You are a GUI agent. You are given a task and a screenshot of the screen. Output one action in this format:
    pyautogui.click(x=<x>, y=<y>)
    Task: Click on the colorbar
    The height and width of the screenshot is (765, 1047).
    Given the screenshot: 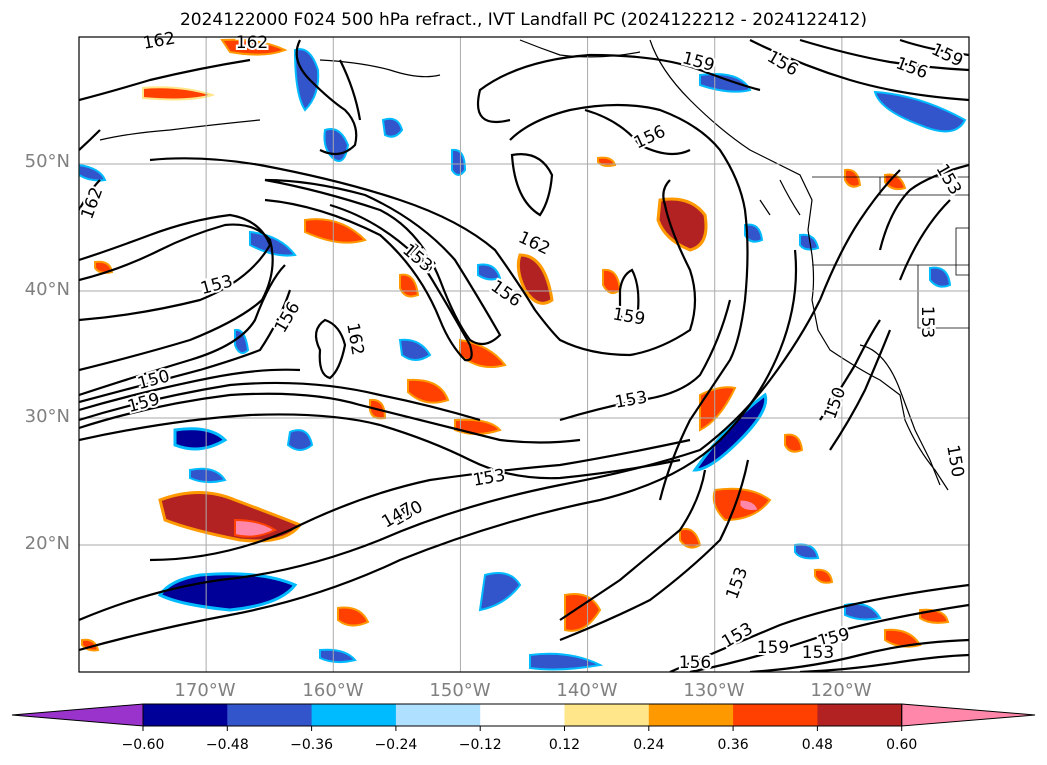 What is the action you would take?
    pyautogui.click(x=523, y=717)
    